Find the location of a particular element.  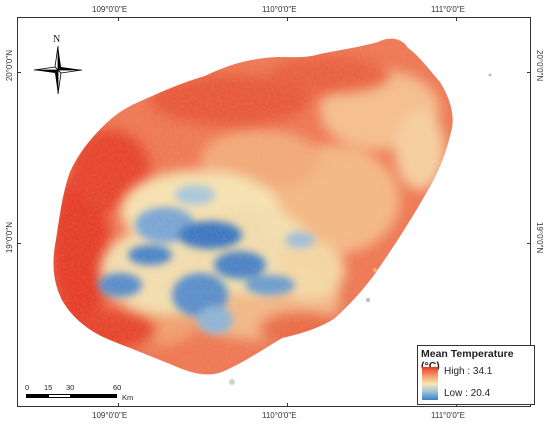

scale-label-0: 0 is located at coordinates (27, 387).